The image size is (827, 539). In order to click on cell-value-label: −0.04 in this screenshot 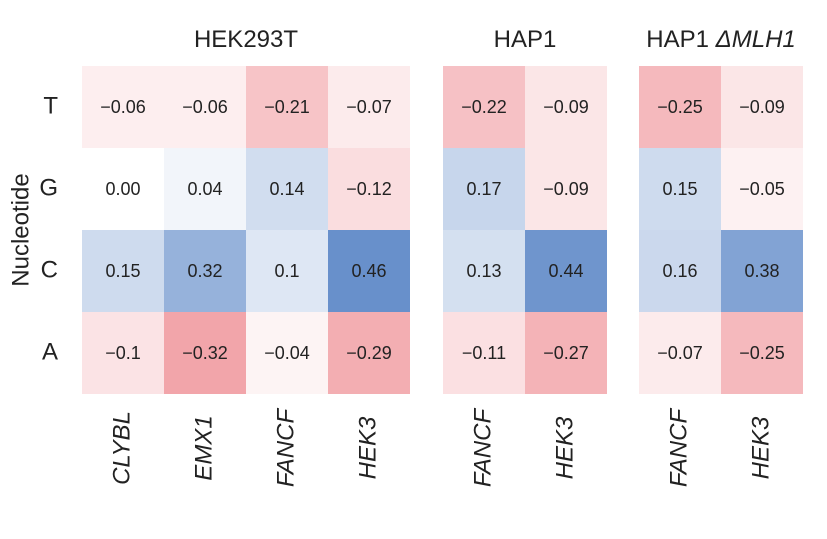, I will do `click(287, 353)`.